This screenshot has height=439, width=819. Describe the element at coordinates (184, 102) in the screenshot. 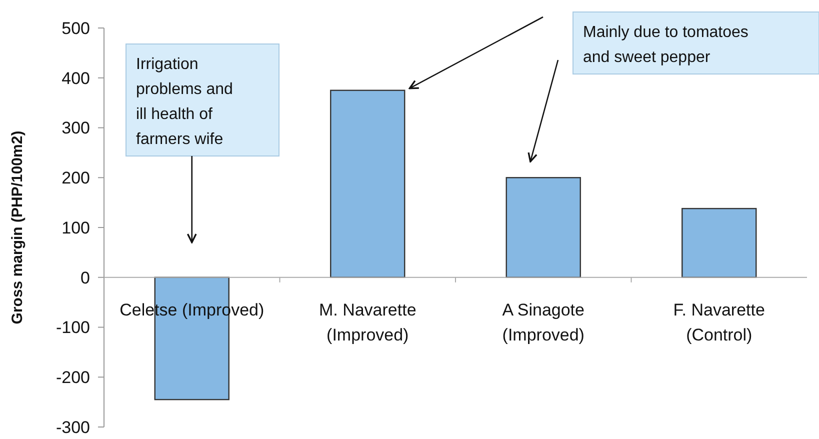

I see `annotation: Irrigation problems and ill health of farmers wife` at that location.